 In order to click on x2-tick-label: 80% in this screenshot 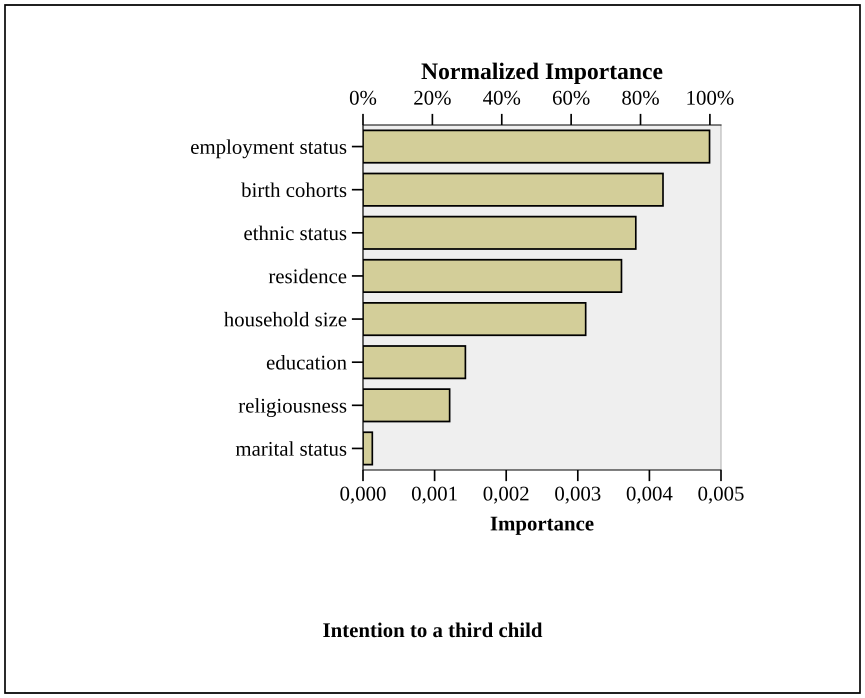, I will do `click(640, 97)`.